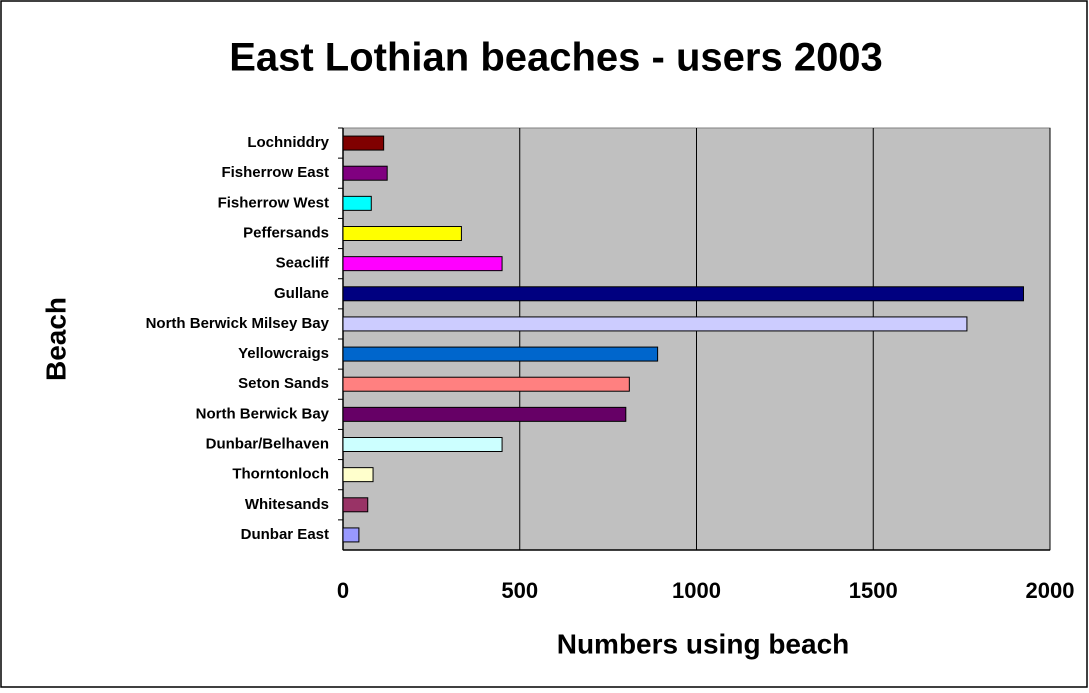 The height and width of the screenshot is (693, 1089). I want to click on y-tick-label: Dunbar East, so click(285, 534).